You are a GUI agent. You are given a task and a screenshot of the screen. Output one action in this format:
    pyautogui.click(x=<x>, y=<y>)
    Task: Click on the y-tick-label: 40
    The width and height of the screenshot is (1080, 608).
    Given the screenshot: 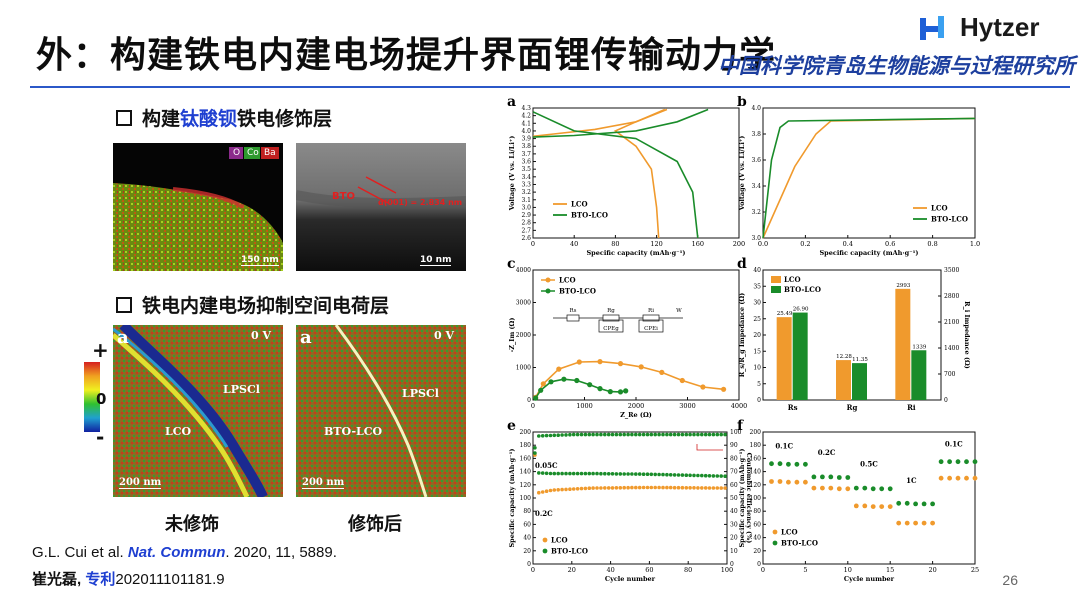 What is the action you would take?
    pyautogui.click(x=757, y=538)
    